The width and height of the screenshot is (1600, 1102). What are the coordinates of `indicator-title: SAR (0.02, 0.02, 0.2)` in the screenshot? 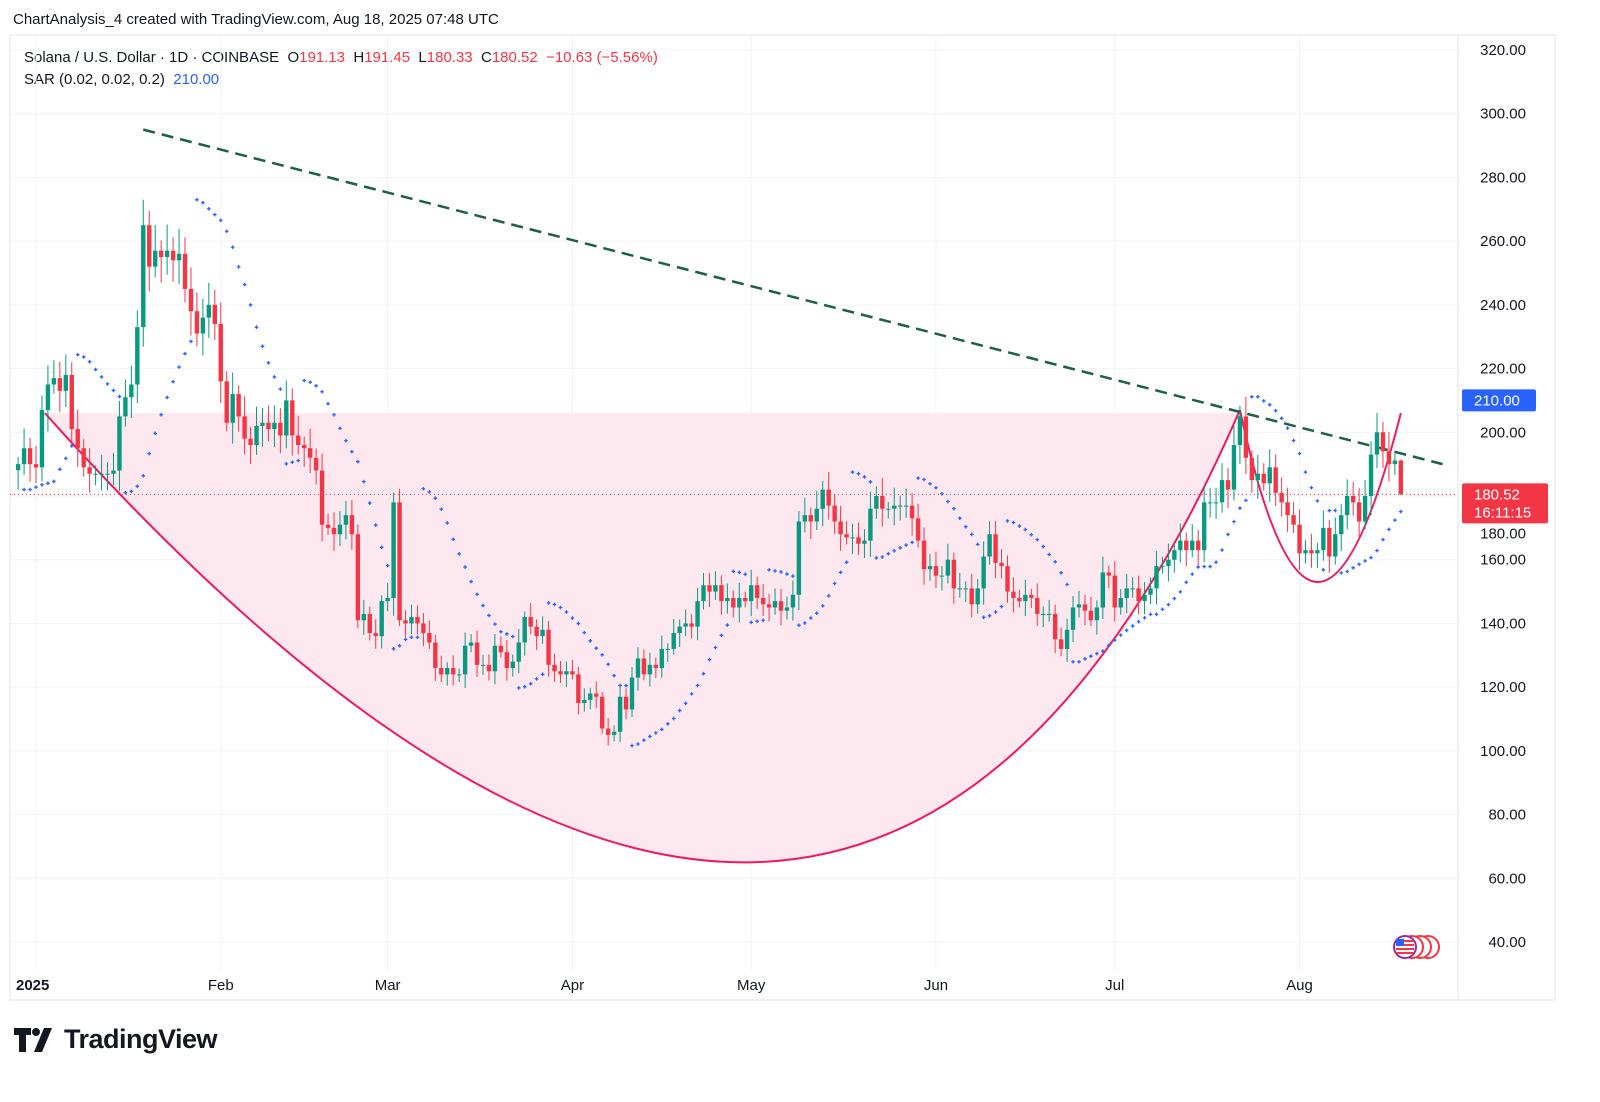 It's located at (94, 79).